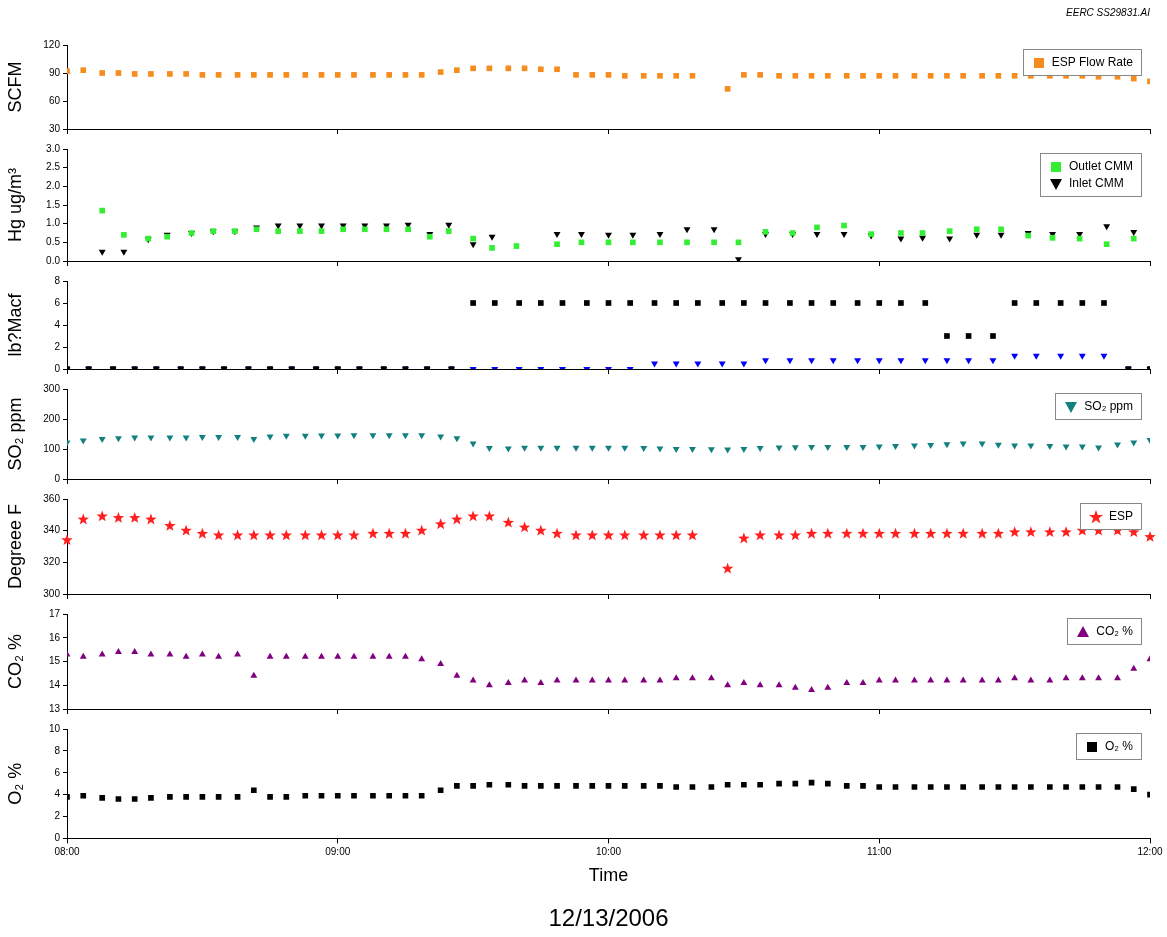  Describe the element at coordinates (1114, 631) in the screenshot. I see `legend-label: CO₂ %` at that location.